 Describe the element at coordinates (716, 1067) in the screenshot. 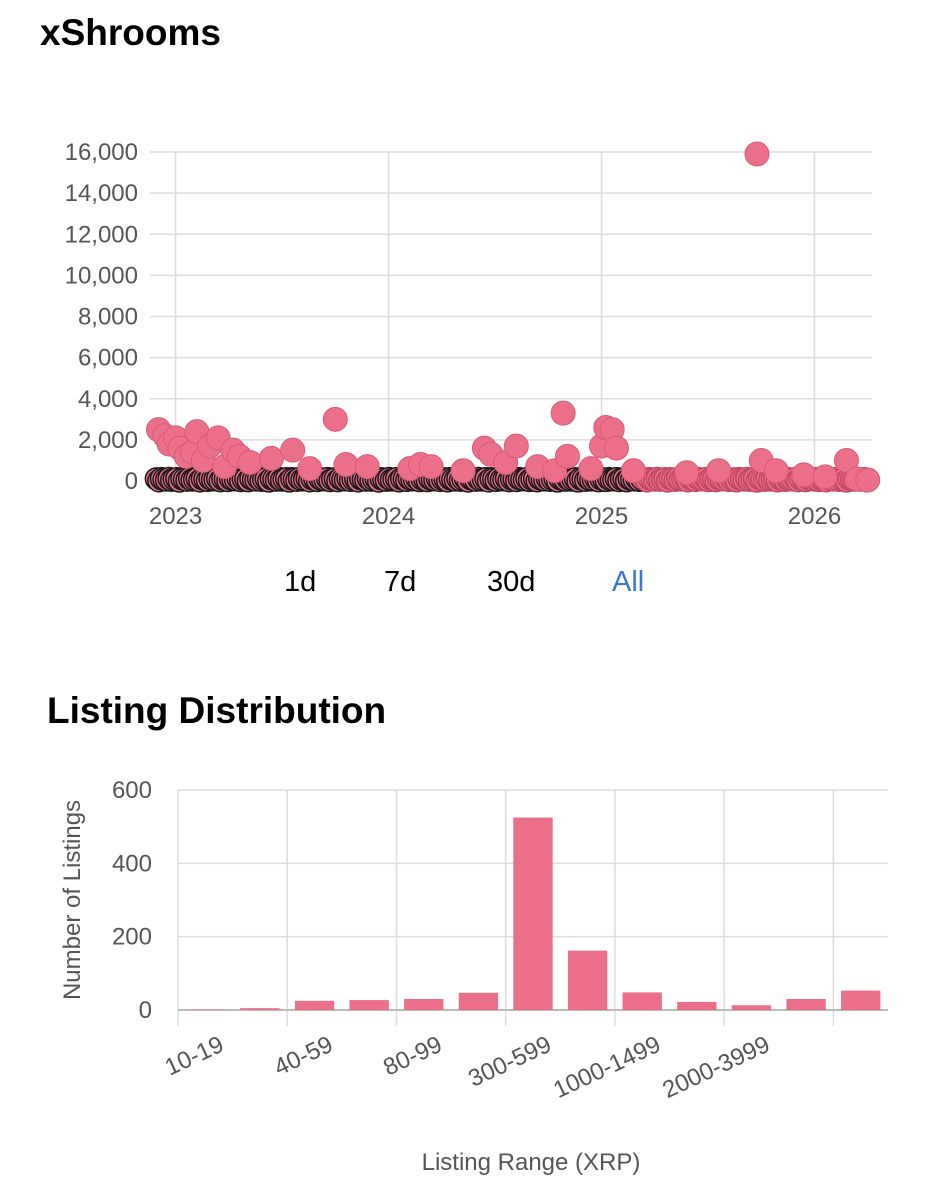

I see `x-tick-label: 2000-3999` at that location.